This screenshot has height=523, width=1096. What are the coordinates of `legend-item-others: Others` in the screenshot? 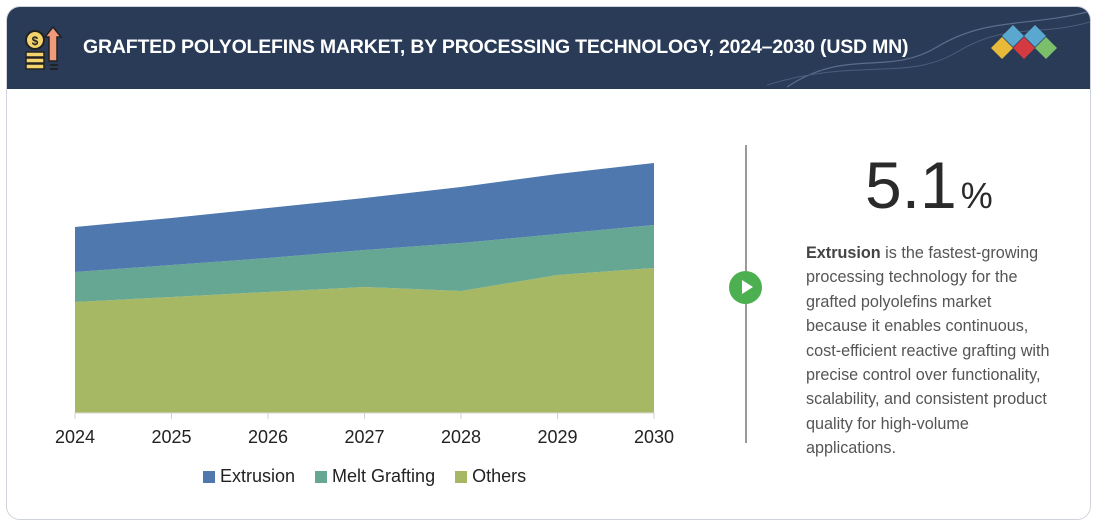 It's located at (490, 476).